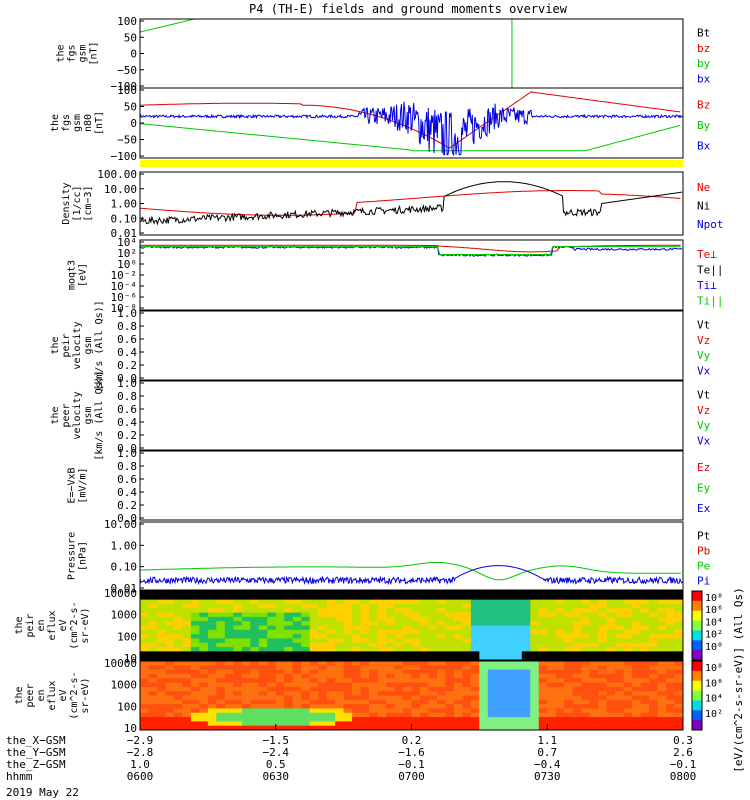 The height and width of the screenshot is (800, 750). What do you see at coordinates (707, 254) in the screenshot?
I see `legend-Te⊥: Te⊥` at bounding box center [707, 254].